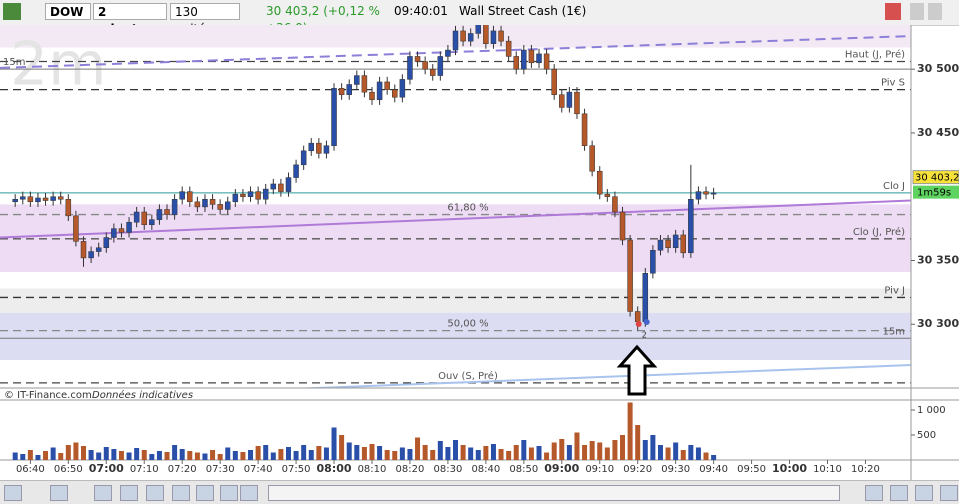 The width and height of the screenshot is (959, 504). Describe the element at coordinates (917, 11) in the screenshot. I see `minimize-button` at that location.